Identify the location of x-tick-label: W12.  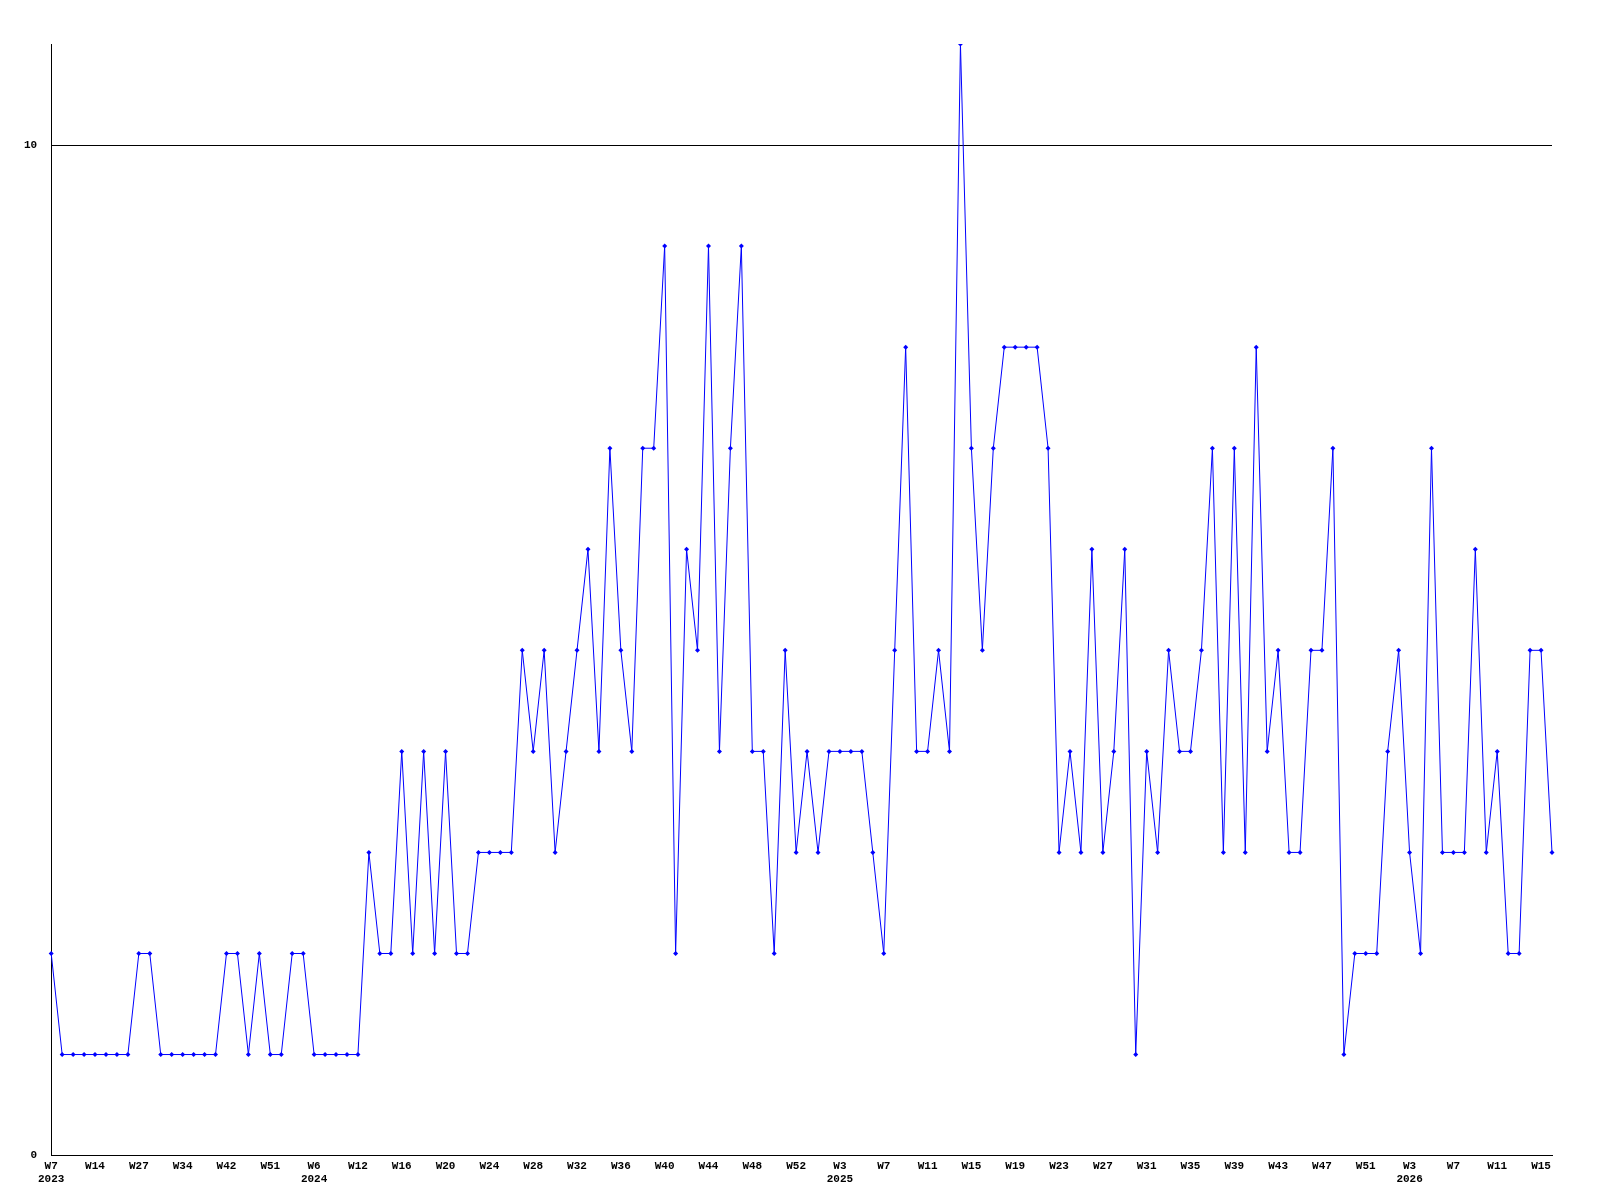
(358, 1165).